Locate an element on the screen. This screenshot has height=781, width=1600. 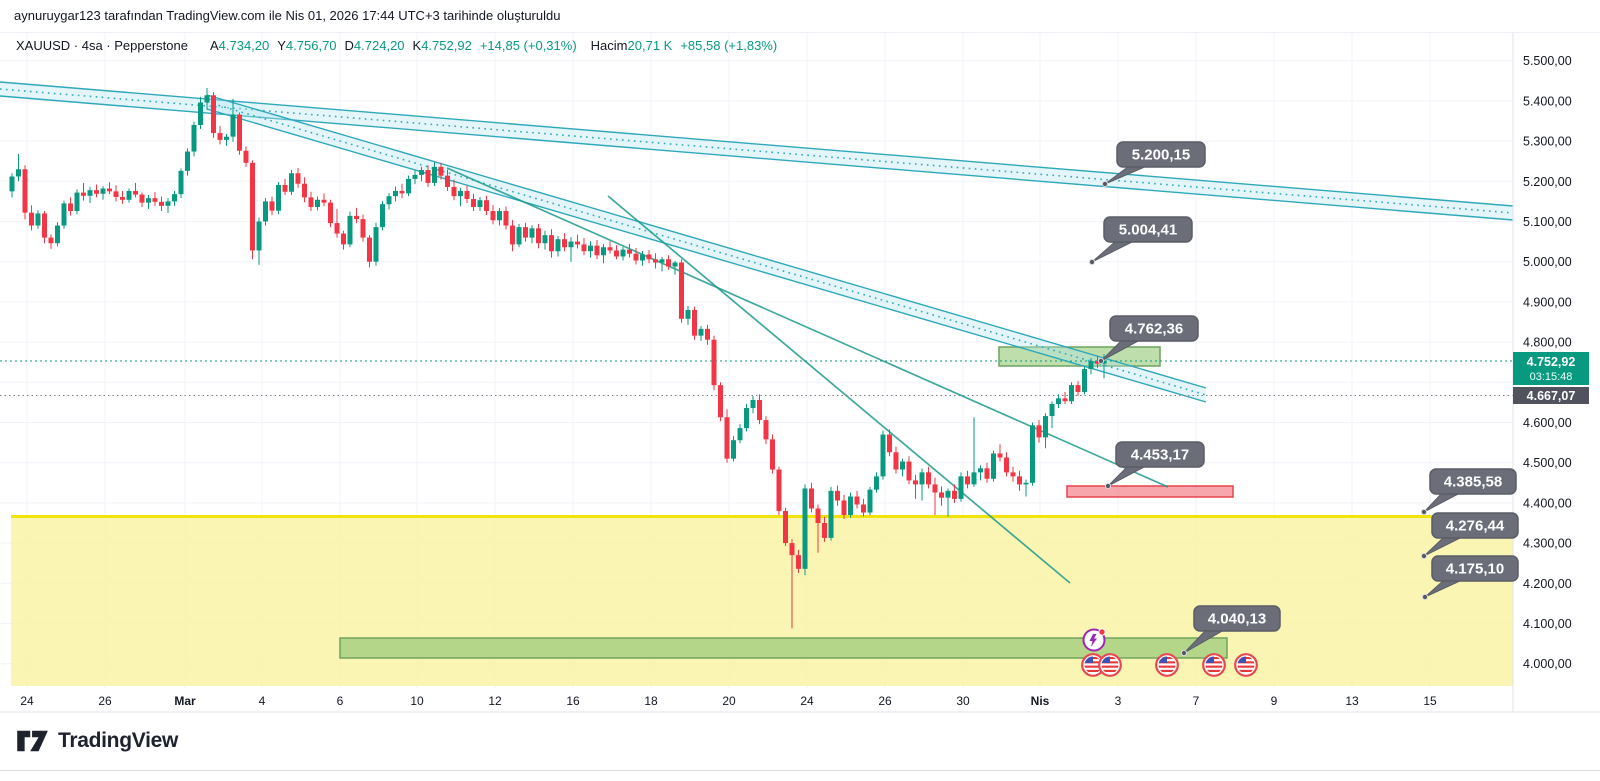
symbol-title: XAUUSD · 4sa · Pepperstone is located at coordinates (102, 45).